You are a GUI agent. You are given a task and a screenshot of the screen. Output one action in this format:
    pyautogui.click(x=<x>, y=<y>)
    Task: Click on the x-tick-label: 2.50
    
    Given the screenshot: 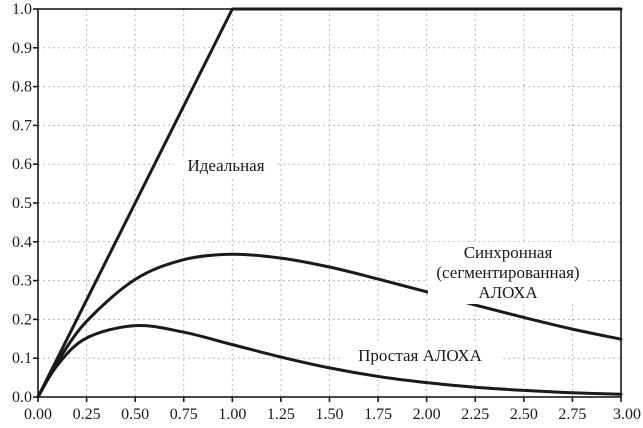 What is the action you would take?
    pyautogui.click(x=524, y=414)
    